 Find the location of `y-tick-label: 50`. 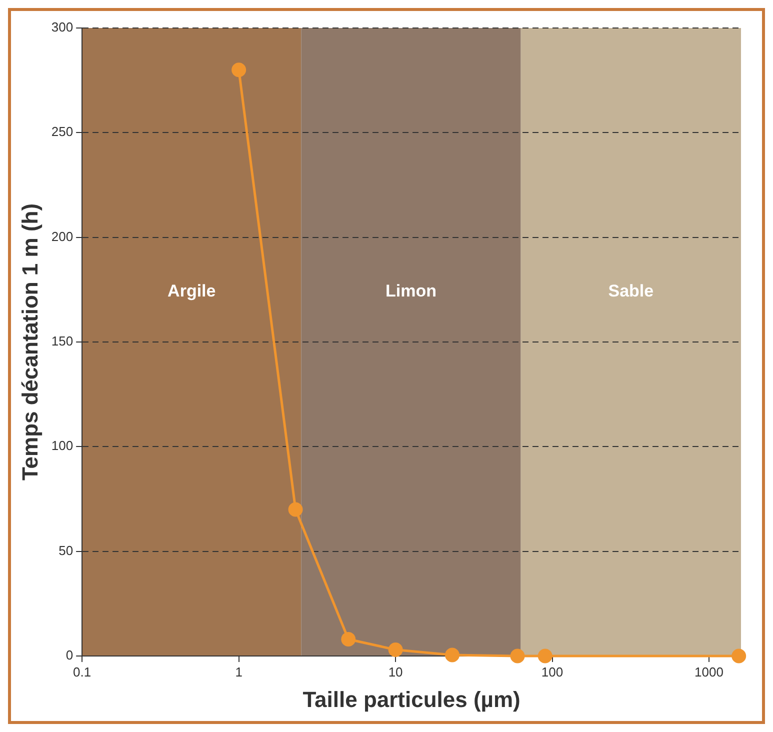

y-tick-label: 50 is located at coordinates (66, 550).